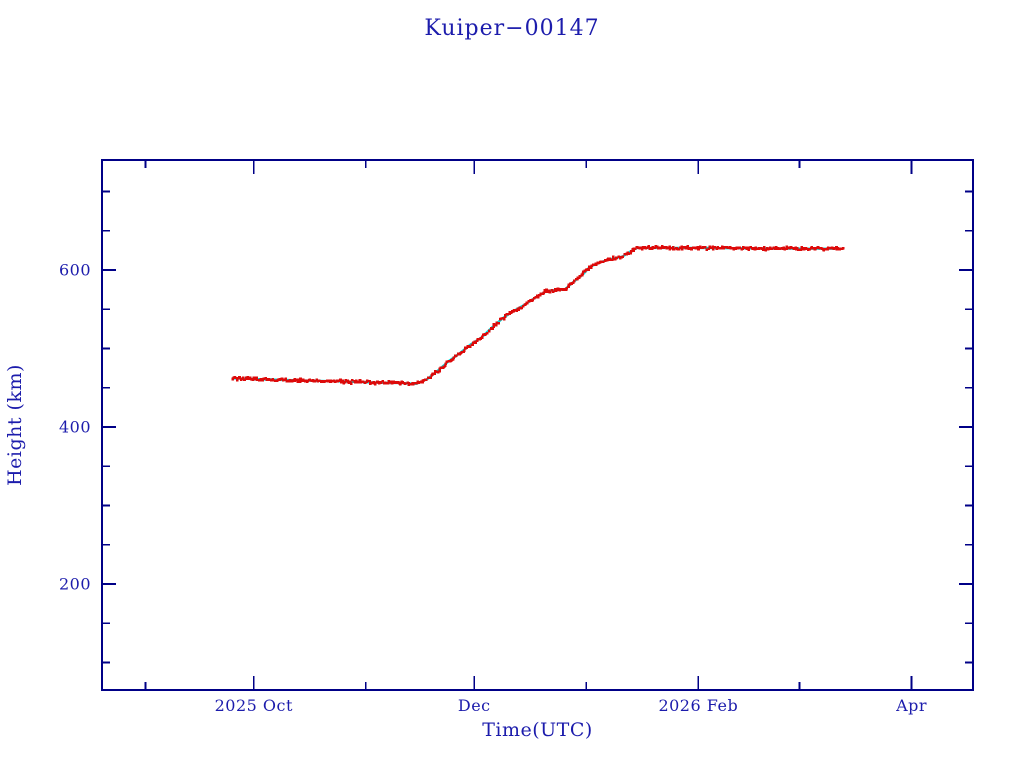  I want to click on x-tick-labels: 2025 Oct Dec 2026 Feb Apr, so click(571, 705).